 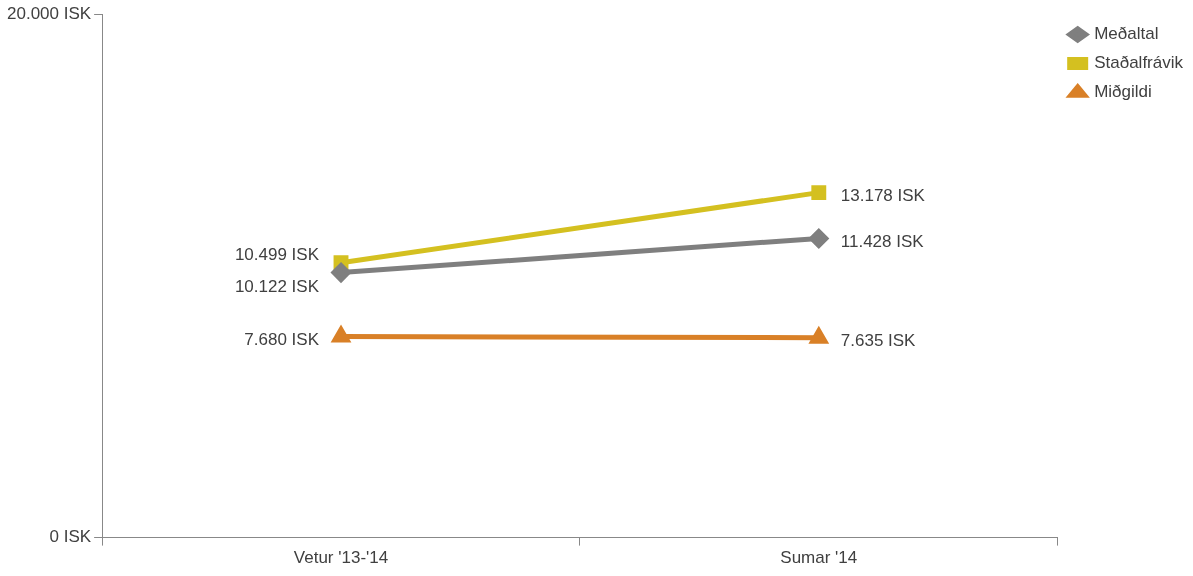 What do you see at coordinates (277, 287) in the screenshot?
I see `data-label: 10.122 ISK` at bounding box center [277, 287].